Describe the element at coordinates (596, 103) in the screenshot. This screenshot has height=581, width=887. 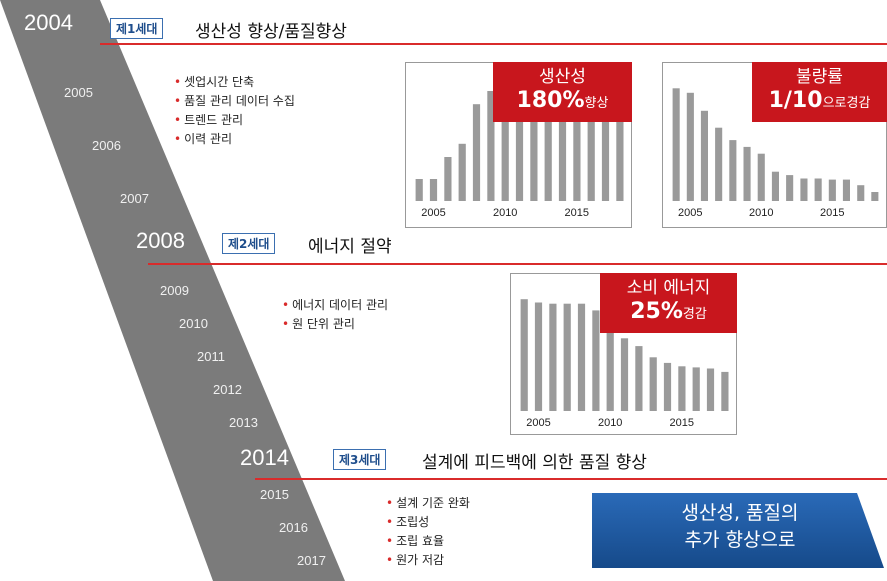
I see `productivity-callout-suffix: 향상` at that location.